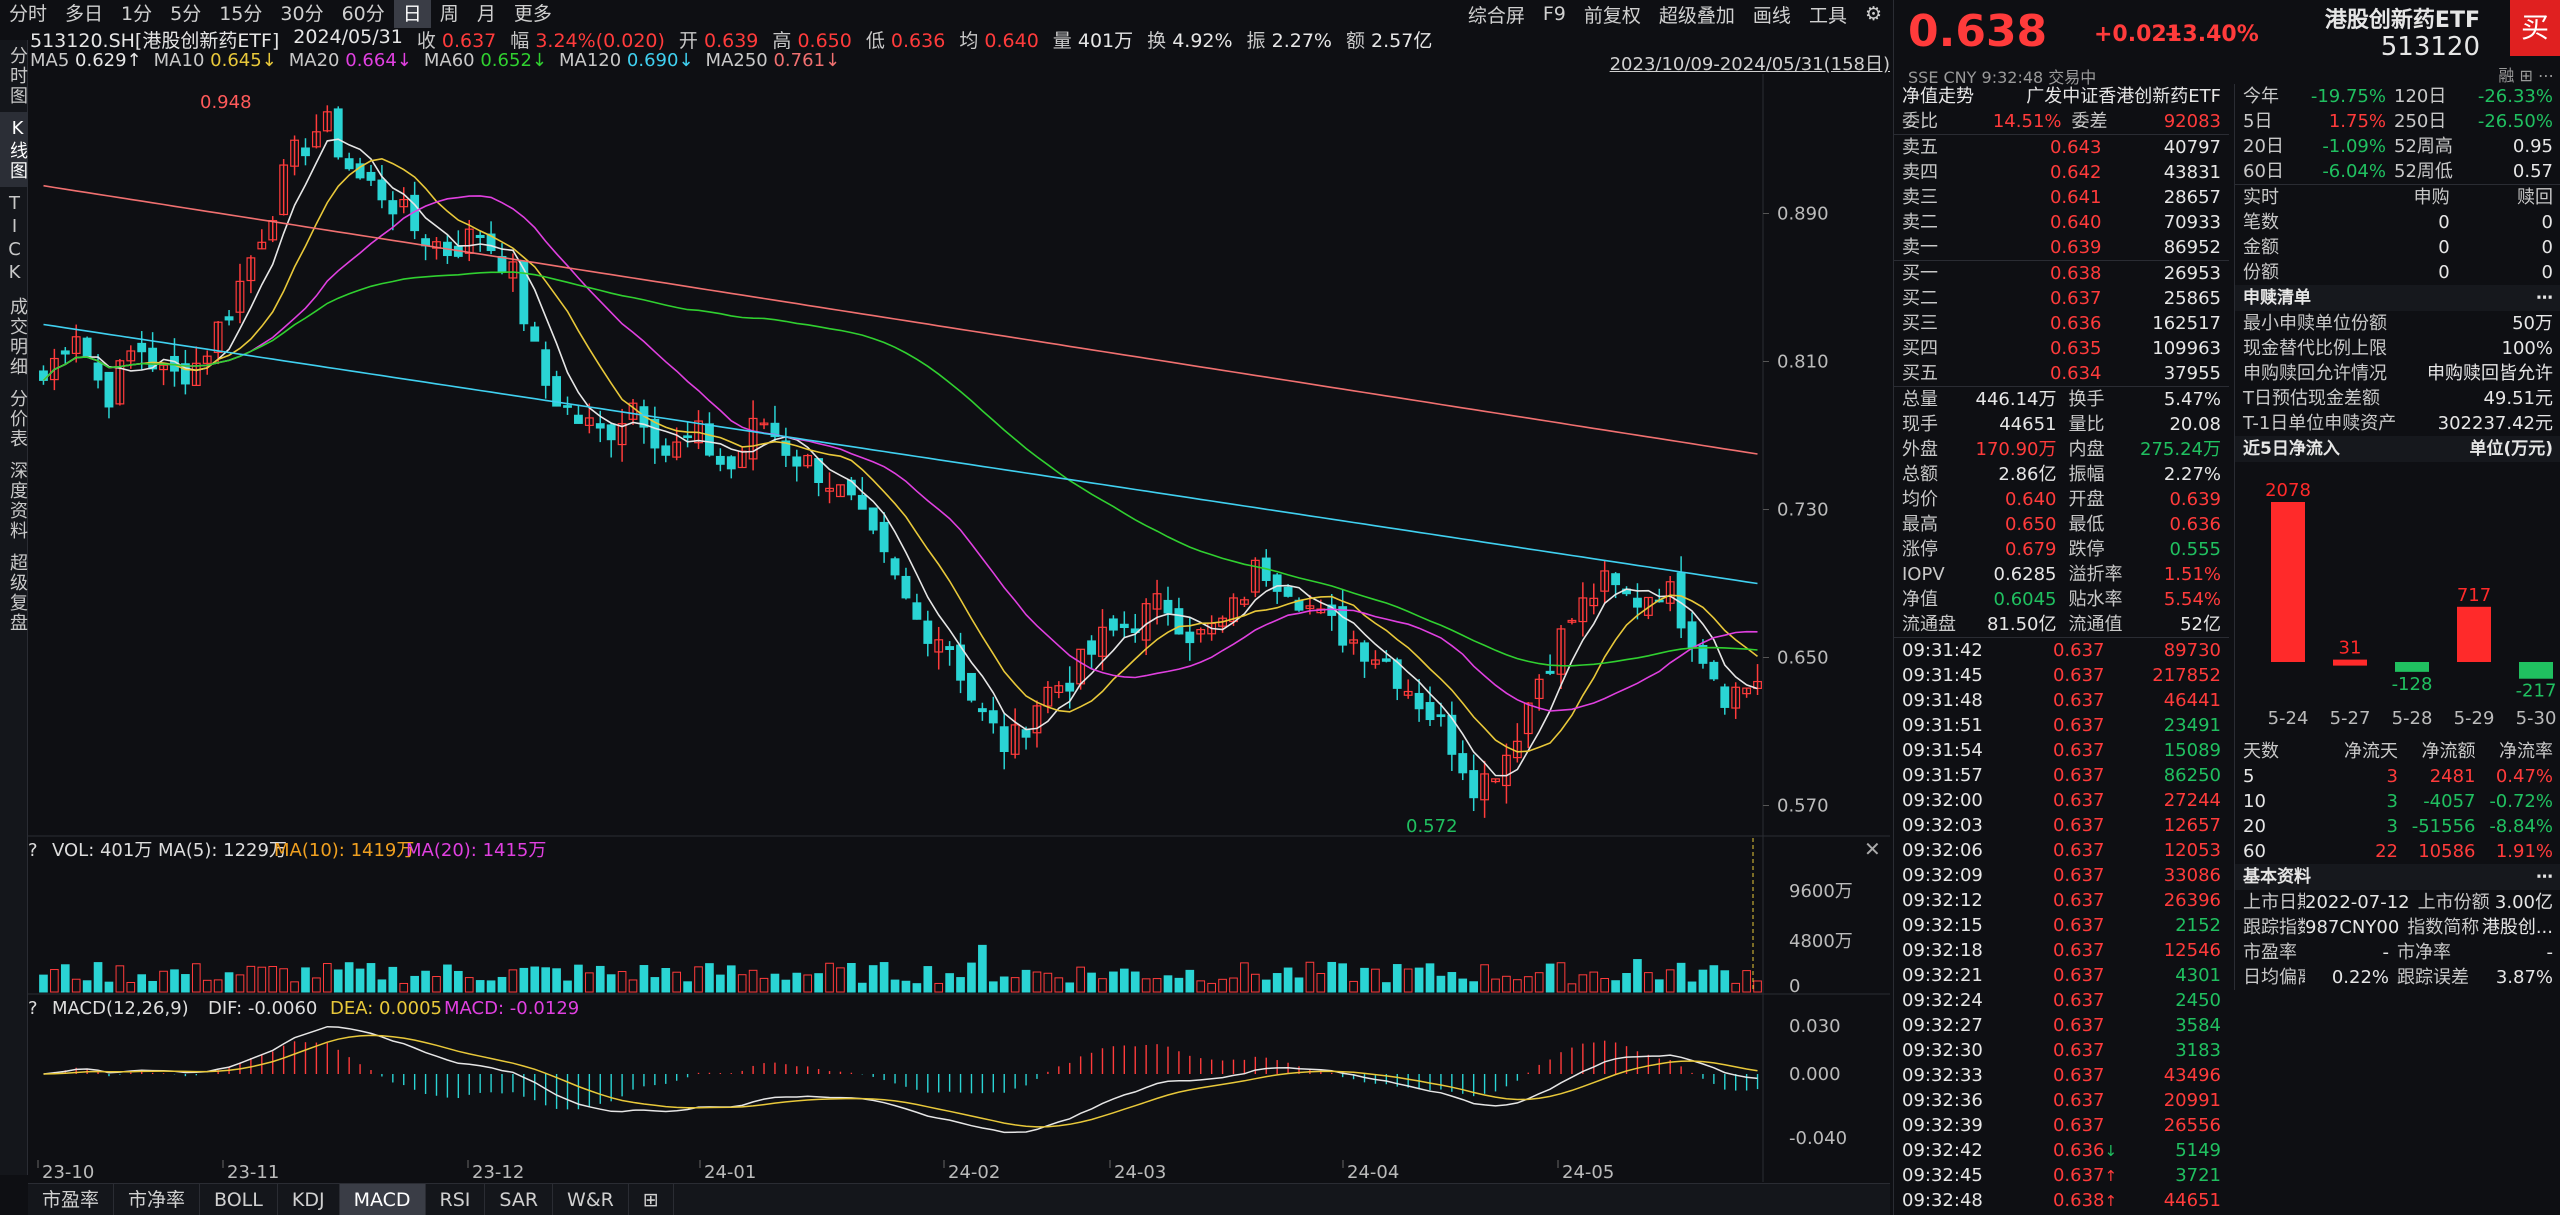  I want to click on asks-row: 卖四 0.642 43831, so click(2061, 172).